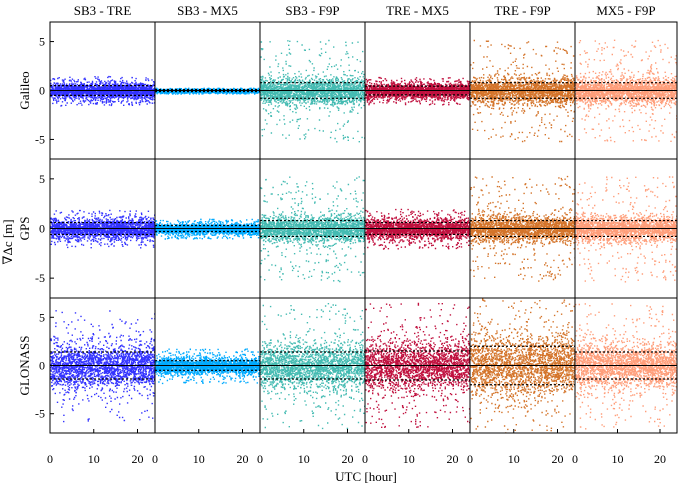 This screenshot has width=680, height=486. I want to click on x-axis-label: UTC [hour], so click(366, 476).